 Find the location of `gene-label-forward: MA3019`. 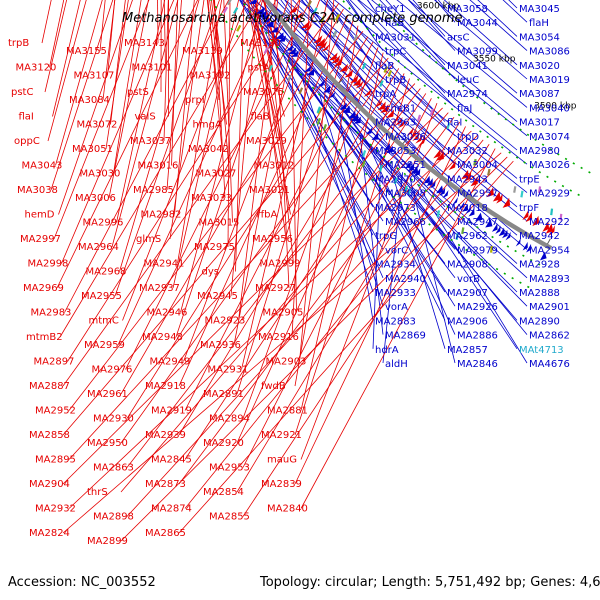

gene-label-forward: MA3019 is located at coordinates (549, 80).